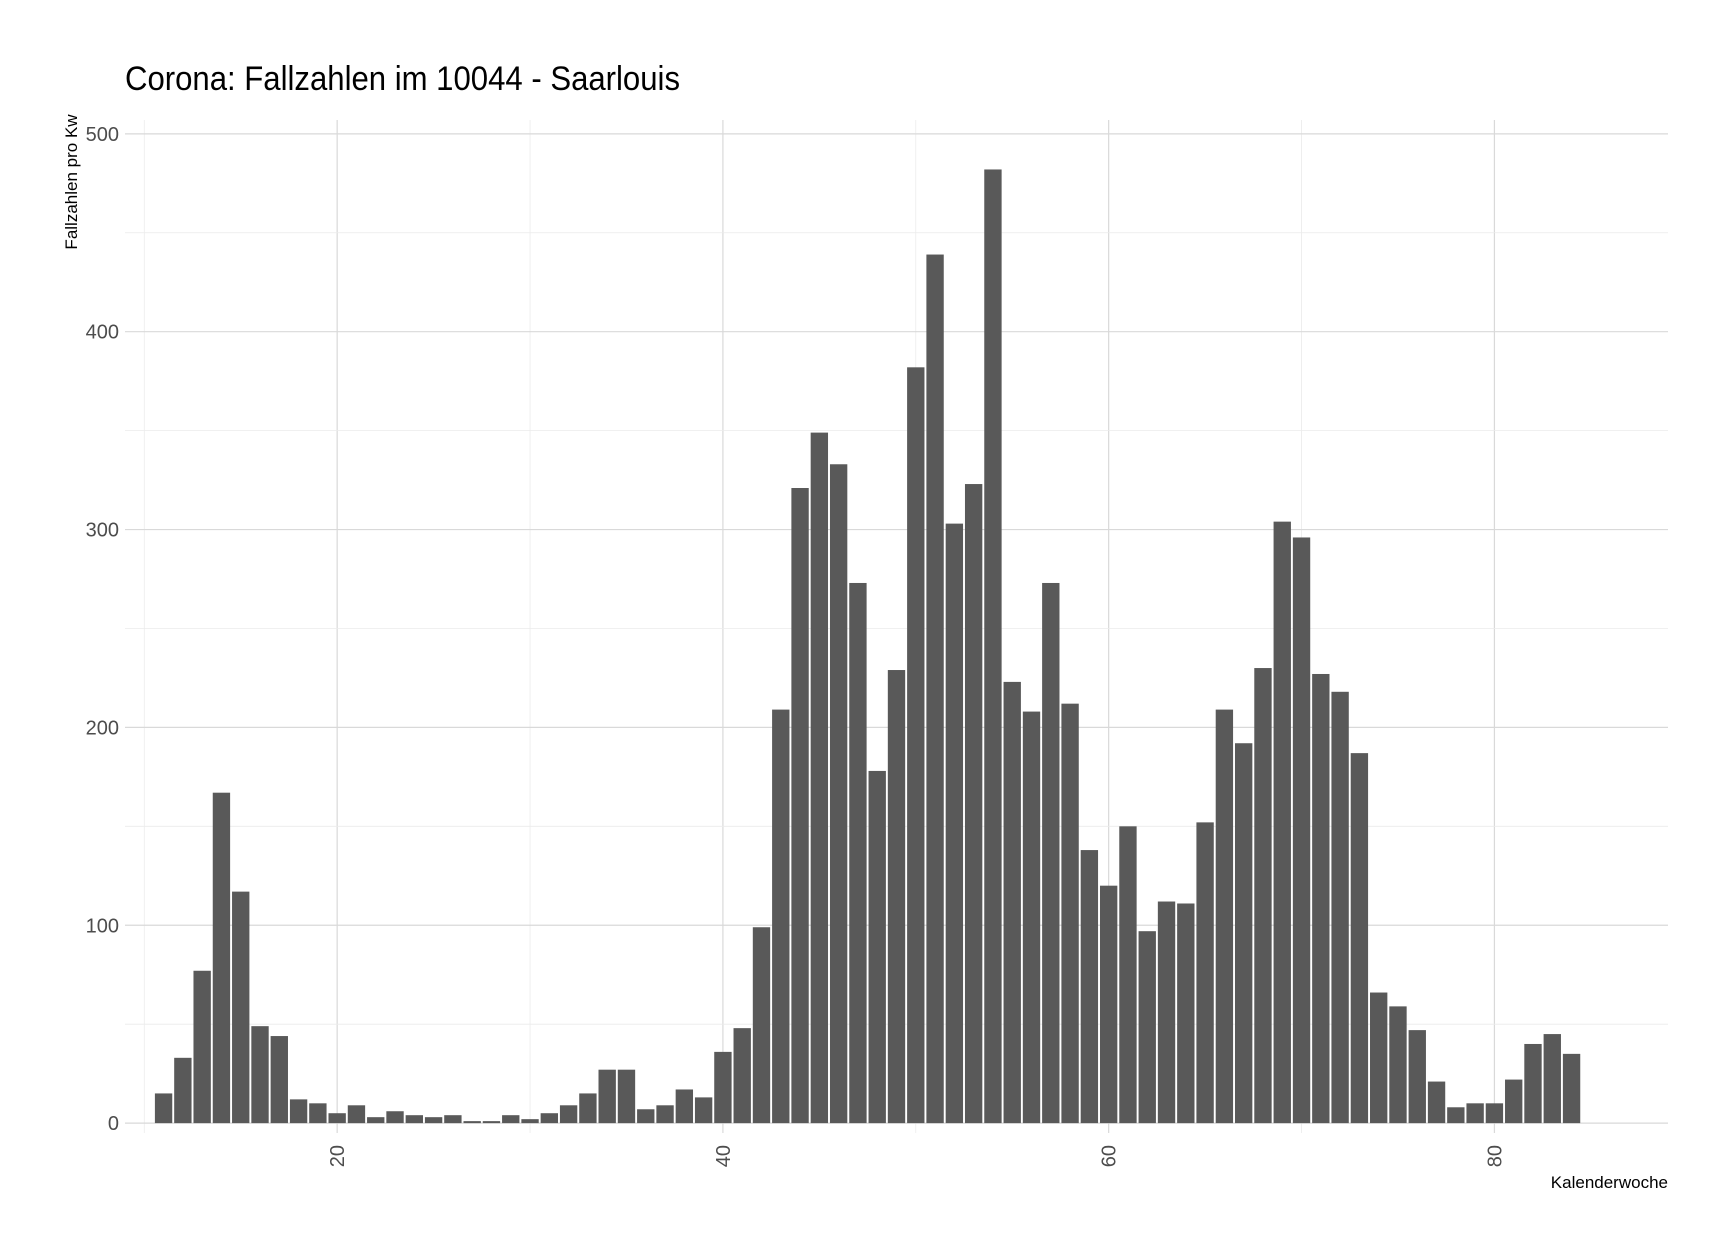  I want to click on chart-title: Corona: Fallzahlen im 10044 - Saarlouis, so click(402, 79).